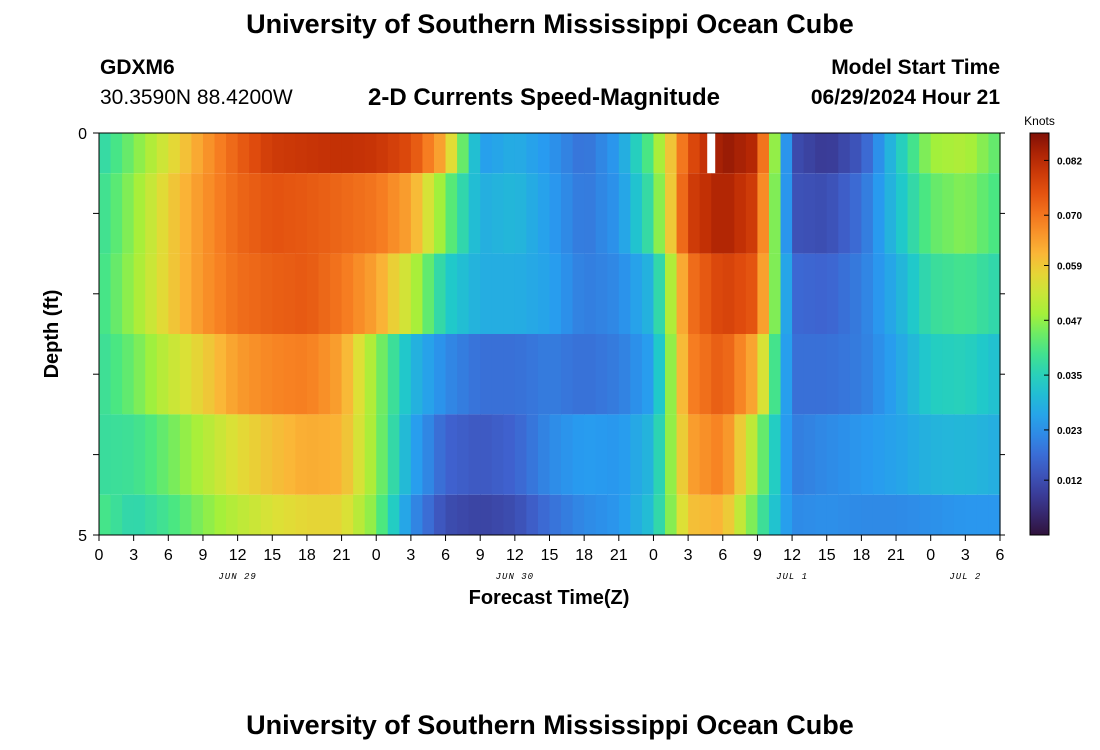  What do you see at coordinates (915, 67) in the screenshot?
I see `model-start-label: Model Start Time` at bounding box center [915, 67].